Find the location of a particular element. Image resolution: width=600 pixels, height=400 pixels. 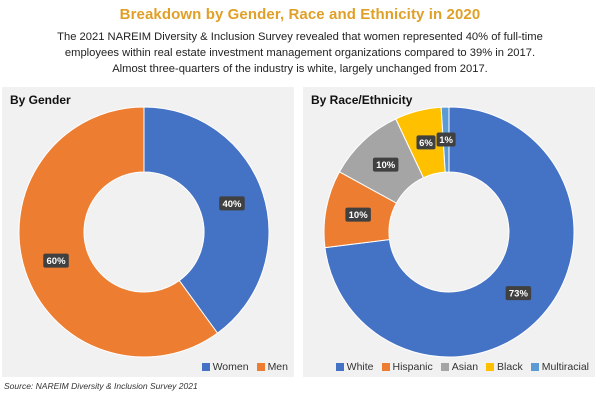

svg-text: 1% is located at coordinates (446, 140).